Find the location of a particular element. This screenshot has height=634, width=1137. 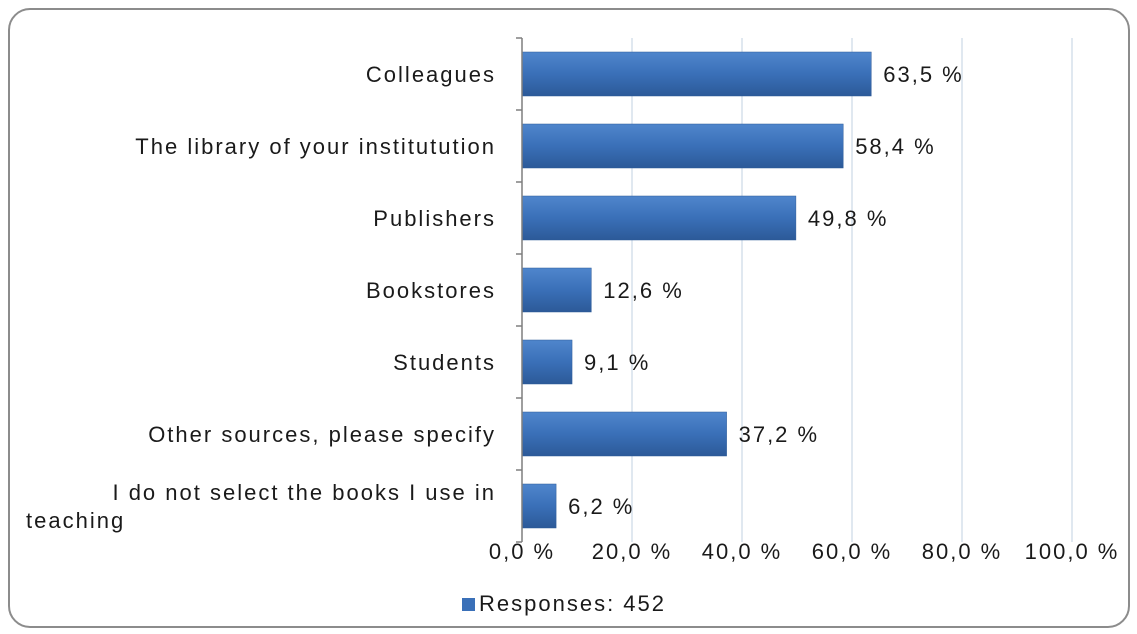

data-label-6: 6,2 % is located at coordinates (601, 506).